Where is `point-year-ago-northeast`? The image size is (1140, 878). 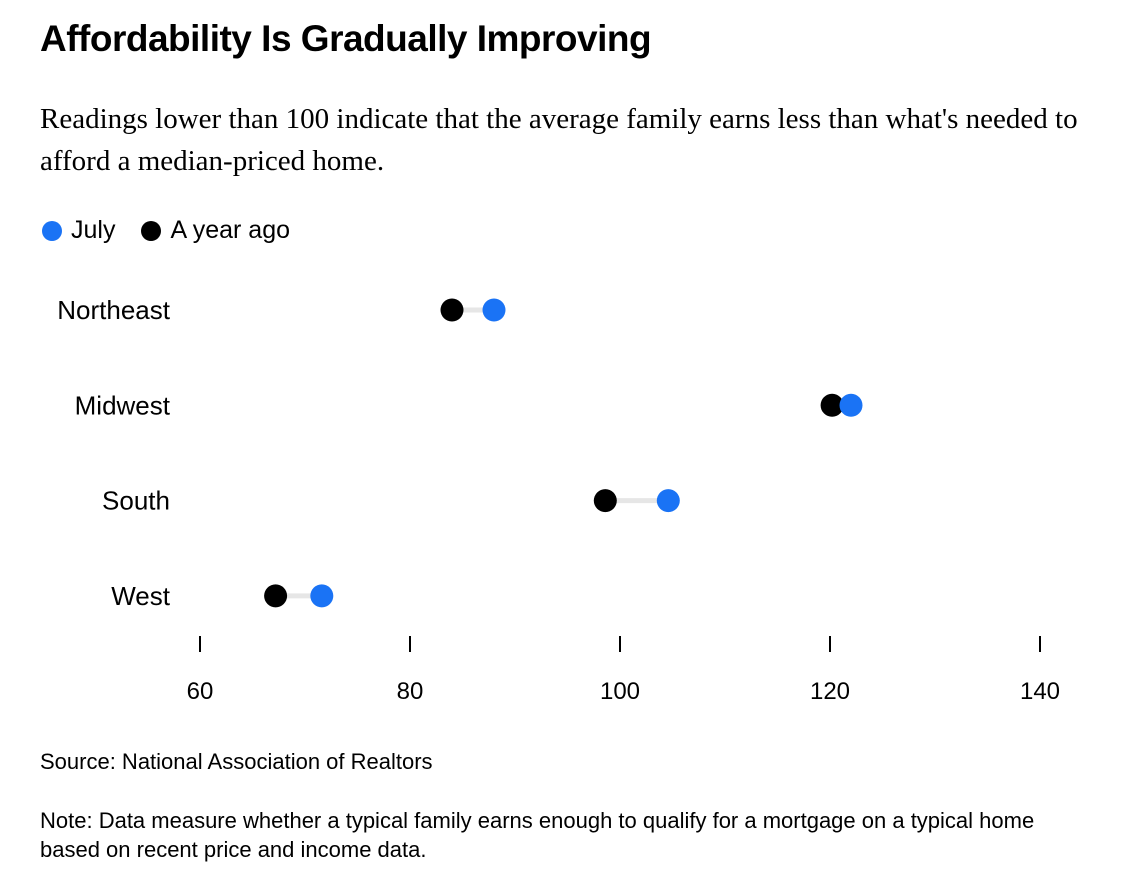
point-year-ago-northeast is located at coordinates (452, 310).